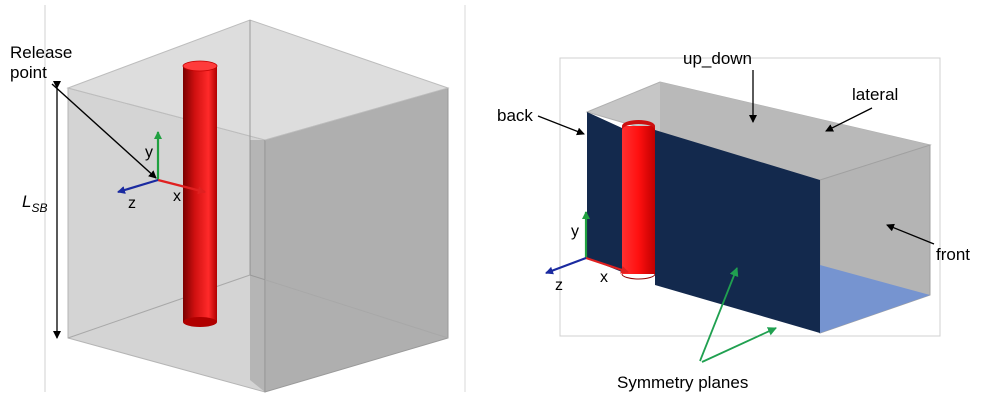 The height and width of the screenshot is (395, 981). Describe the element at coordinates (159, 306) in the screenshot. I see `box-hidden-edge-bottom` at that location.